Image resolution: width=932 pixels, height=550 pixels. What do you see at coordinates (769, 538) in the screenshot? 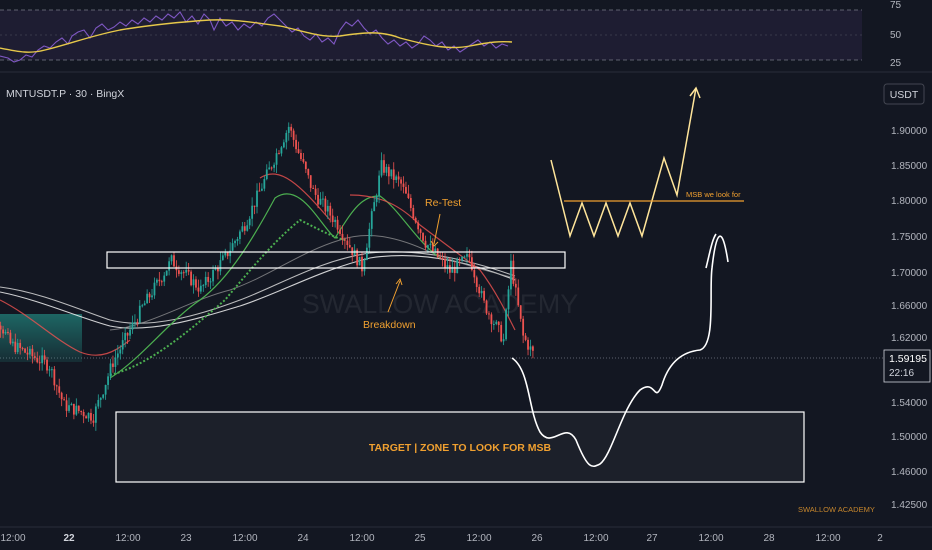
I see `time-tick: 28` at bounding box center [769, 538].